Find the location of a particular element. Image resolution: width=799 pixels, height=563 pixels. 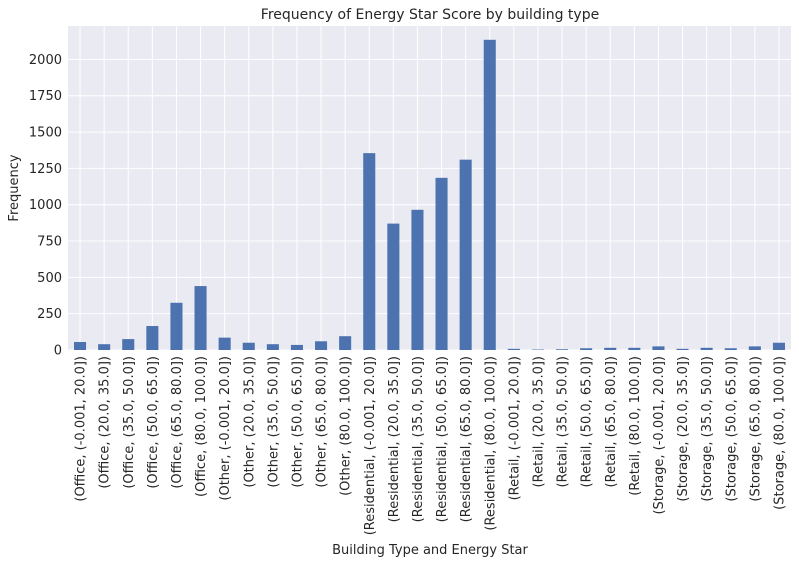

x-tick-label: (Residential, (65.0, 80.0]) is located at coordinates (466, 439).